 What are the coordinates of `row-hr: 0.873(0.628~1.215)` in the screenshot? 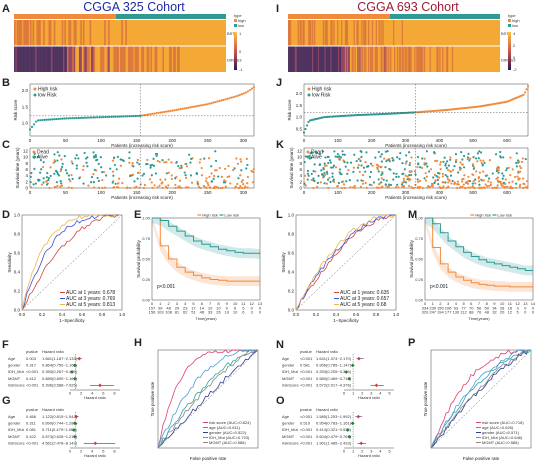 It's located at (60, 436).